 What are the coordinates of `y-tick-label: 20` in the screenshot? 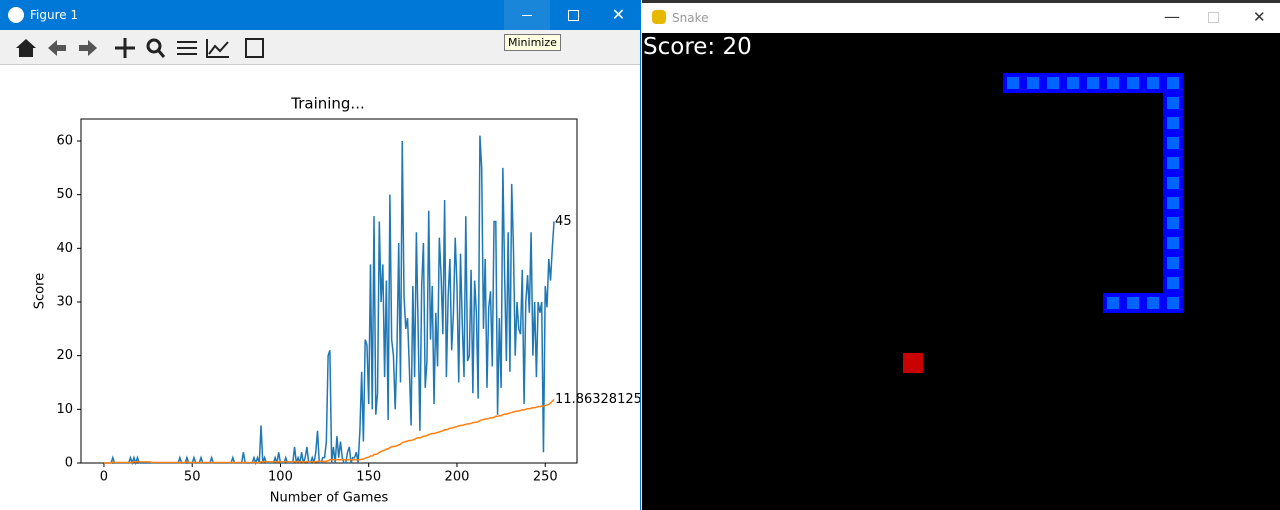 It's located at (64, 355).